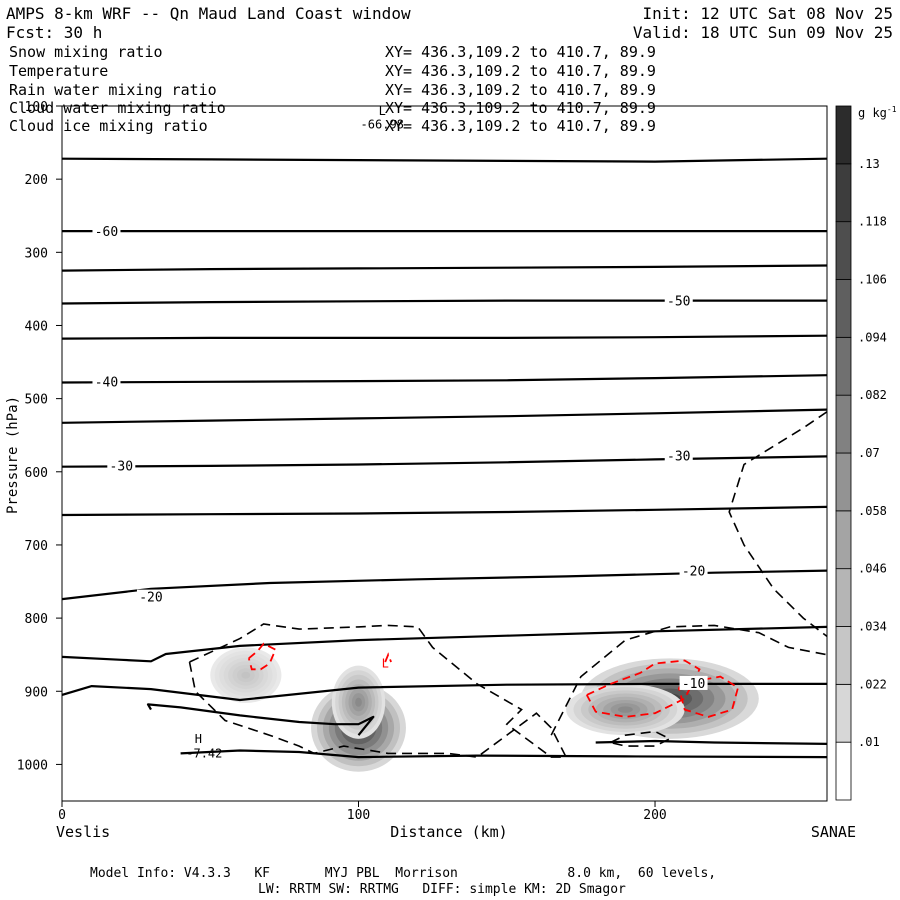  I want to click on mixing-ratio-shading, so click(484, 709).